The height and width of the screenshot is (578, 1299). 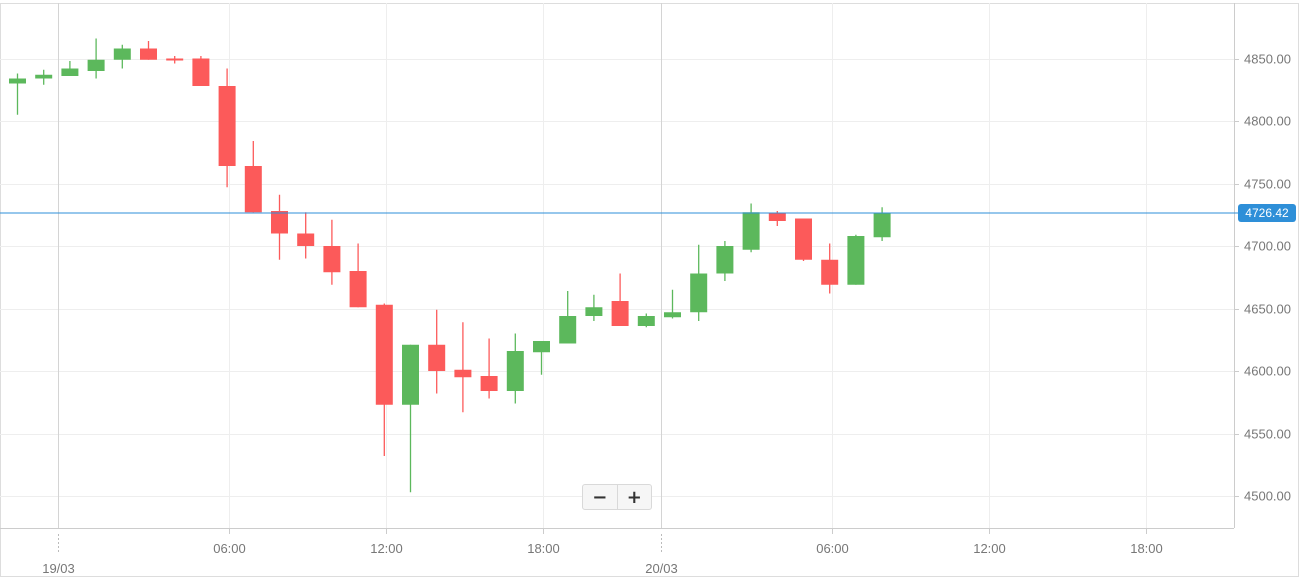 I want to click on current-price-label: 4726.42, so click(x=1267, y=213).